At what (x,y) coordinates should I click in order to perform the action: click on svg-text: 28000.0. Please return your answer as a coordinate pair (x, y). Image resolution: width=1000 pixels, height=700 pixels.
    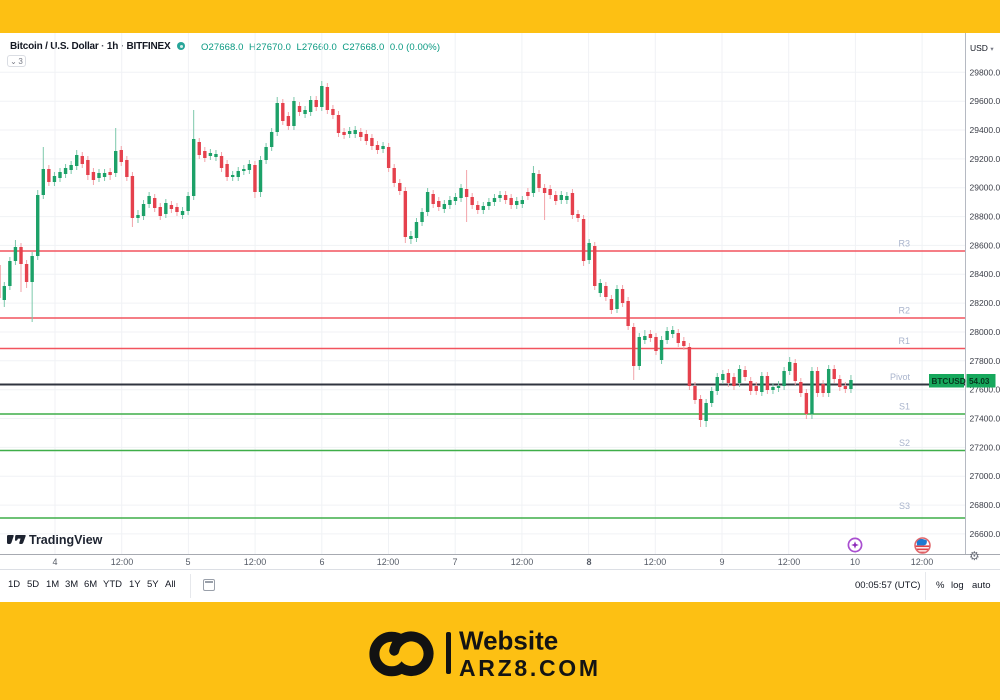
    Looking at the image, I should click on (985, 332).